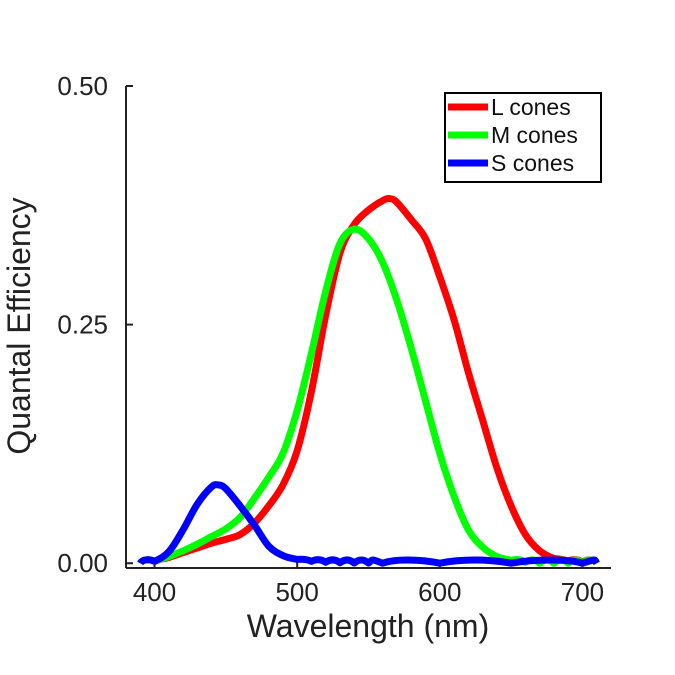 The height and width of the screenshot is (675, 675). I want to click on x-tick-label: 700, so click(582, 592).